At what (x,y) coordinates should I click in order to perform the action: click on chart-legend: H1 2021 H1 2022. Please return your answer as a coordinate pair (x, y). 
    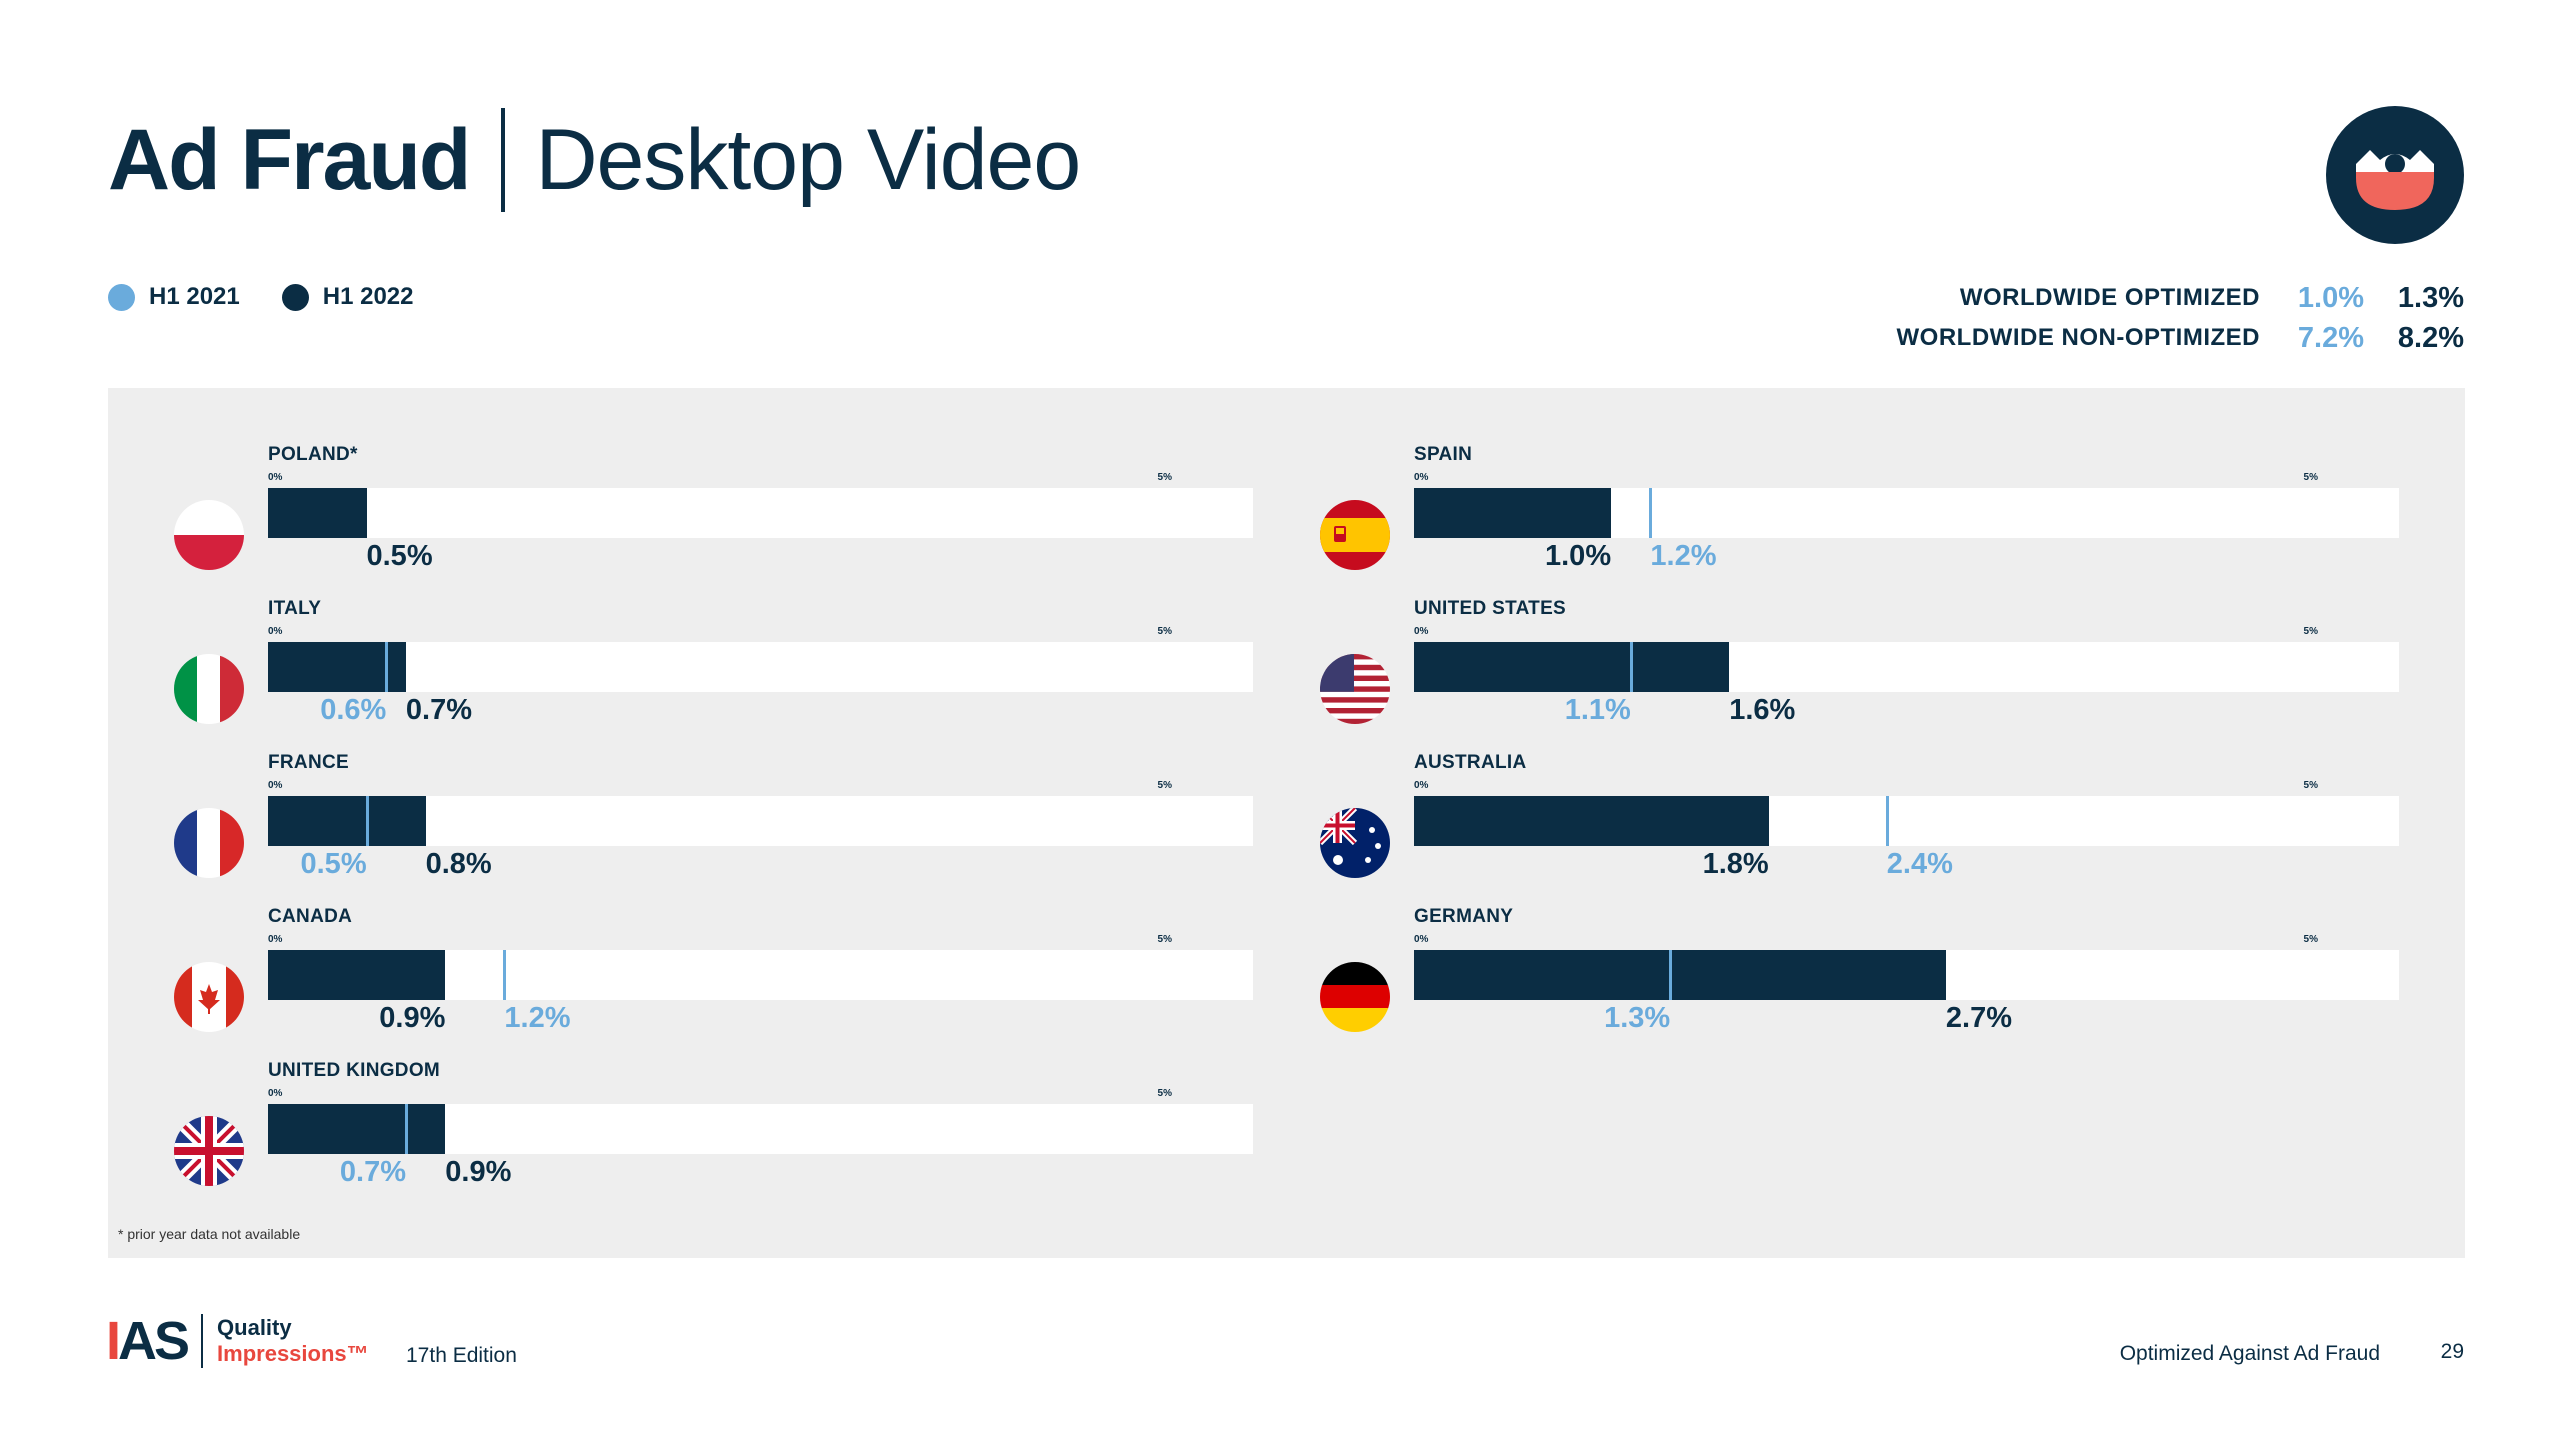
    Looking at the image, I should click on (282, 297).